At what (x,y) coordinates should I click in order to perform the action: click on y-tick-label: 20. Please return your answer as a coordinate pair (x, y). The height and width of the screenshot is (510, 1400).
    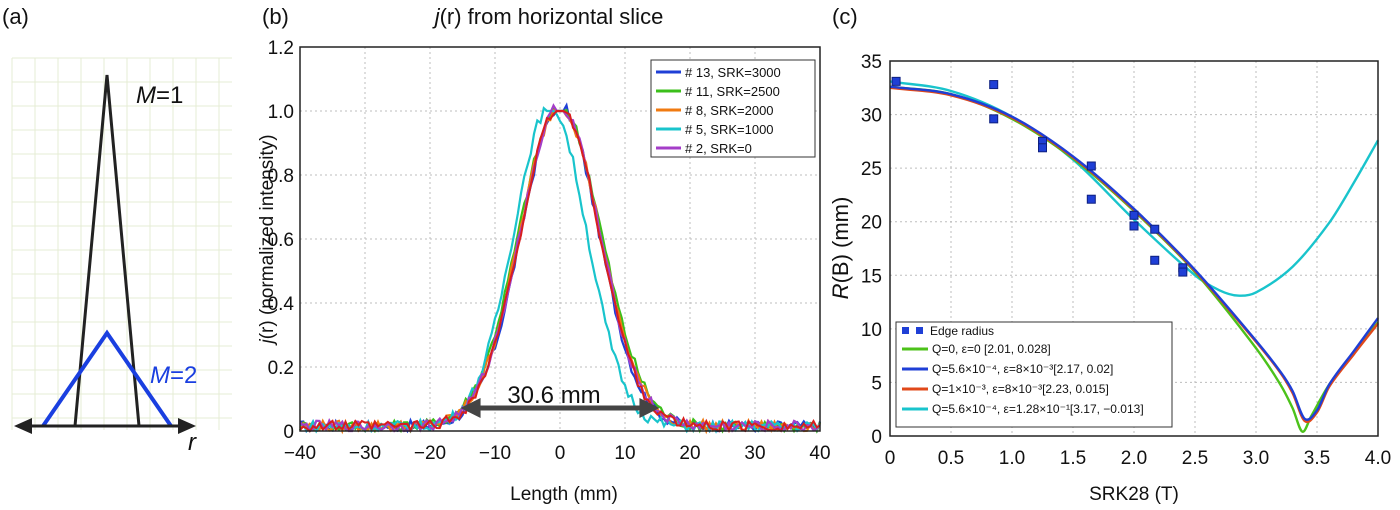
    Looking at the image, I should click on (871, 223).